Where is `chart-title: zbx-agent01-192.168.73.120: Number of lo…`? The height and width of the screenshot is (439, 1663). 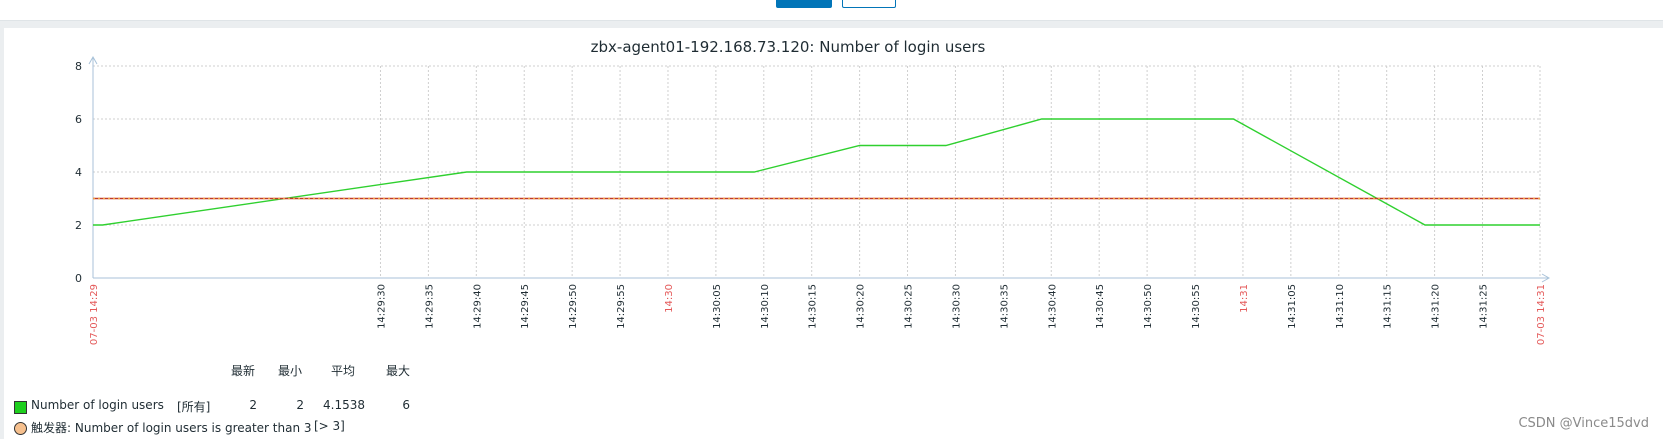
chart-title: zbx-agent01-192.168.73.120: Number of lo… is located at coordinates (788, 47).